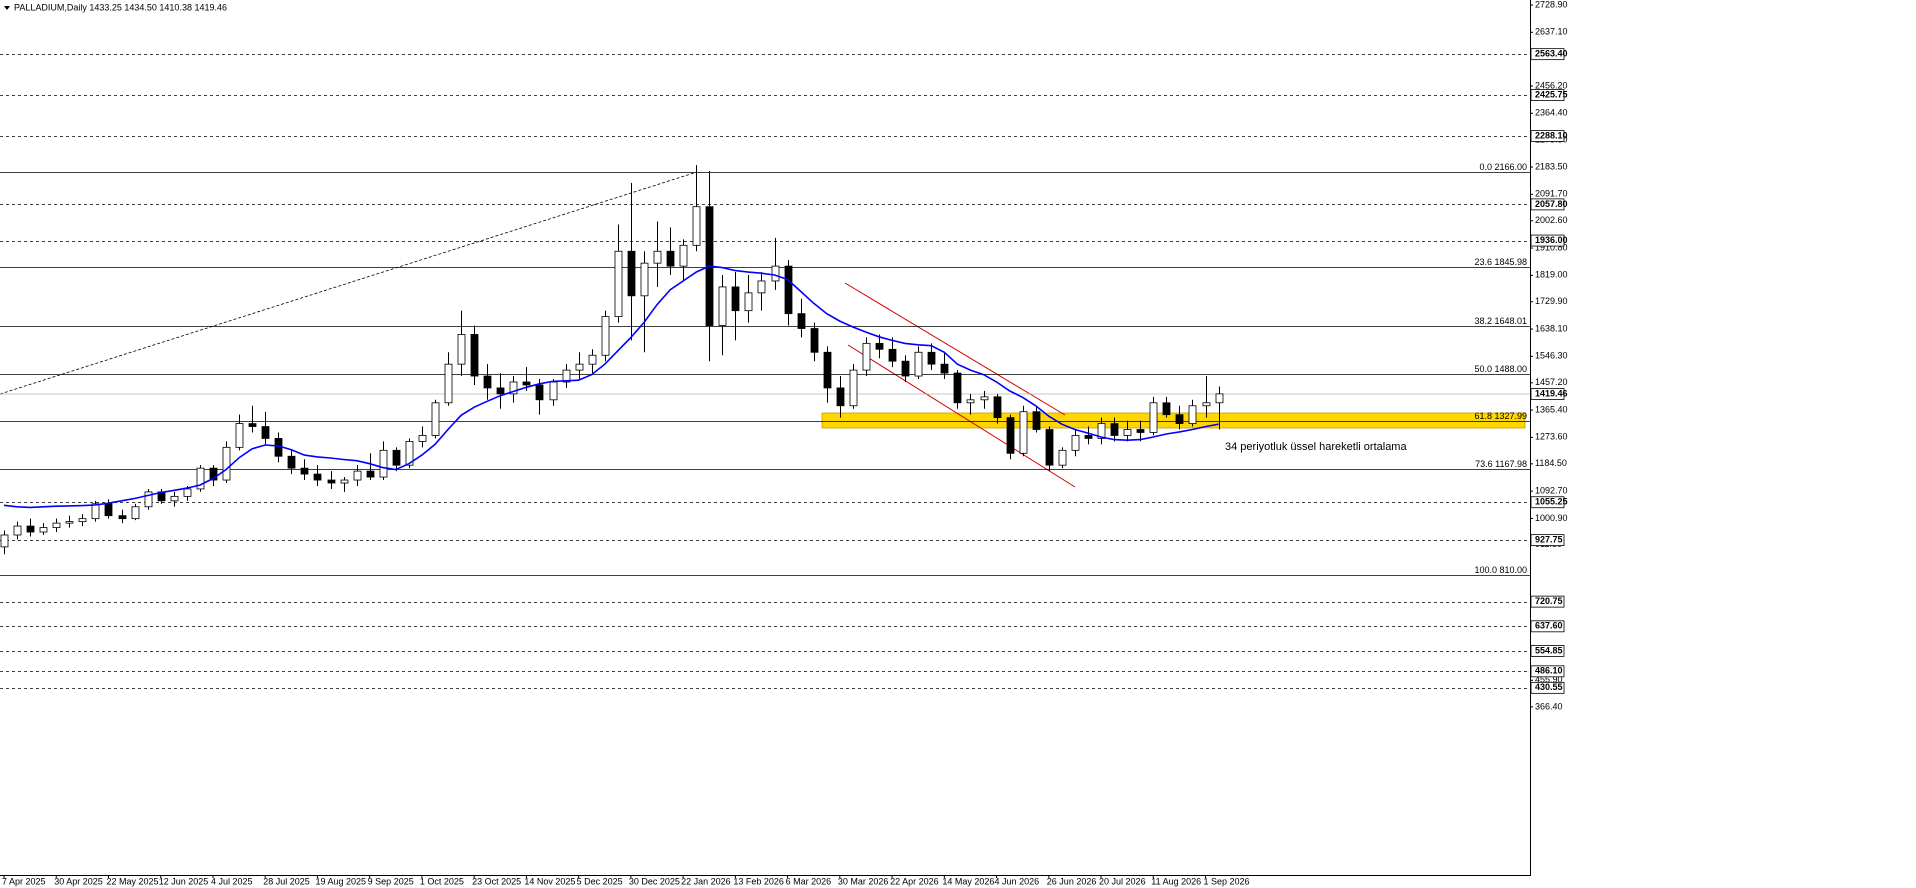 This screenshot has height=888, width=1916. I want to click on fib-label: 100.0 810.00, so click(1500, 570).